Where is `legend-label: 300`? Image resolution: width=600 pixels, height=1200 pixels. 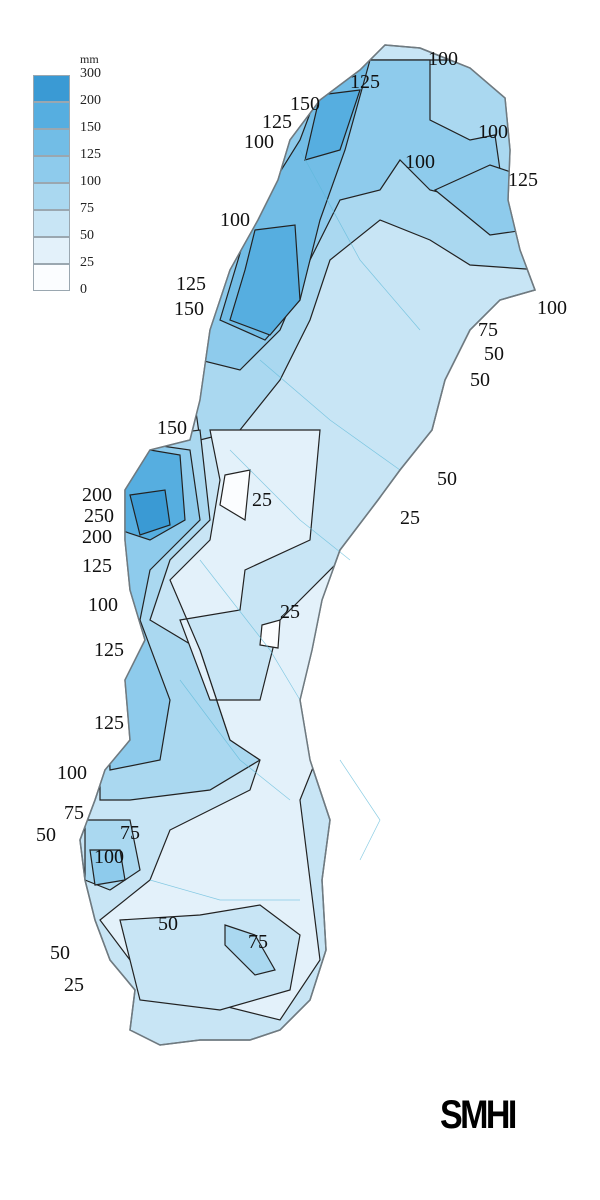
legend-label: 300 is located at coordinates (90, 73).